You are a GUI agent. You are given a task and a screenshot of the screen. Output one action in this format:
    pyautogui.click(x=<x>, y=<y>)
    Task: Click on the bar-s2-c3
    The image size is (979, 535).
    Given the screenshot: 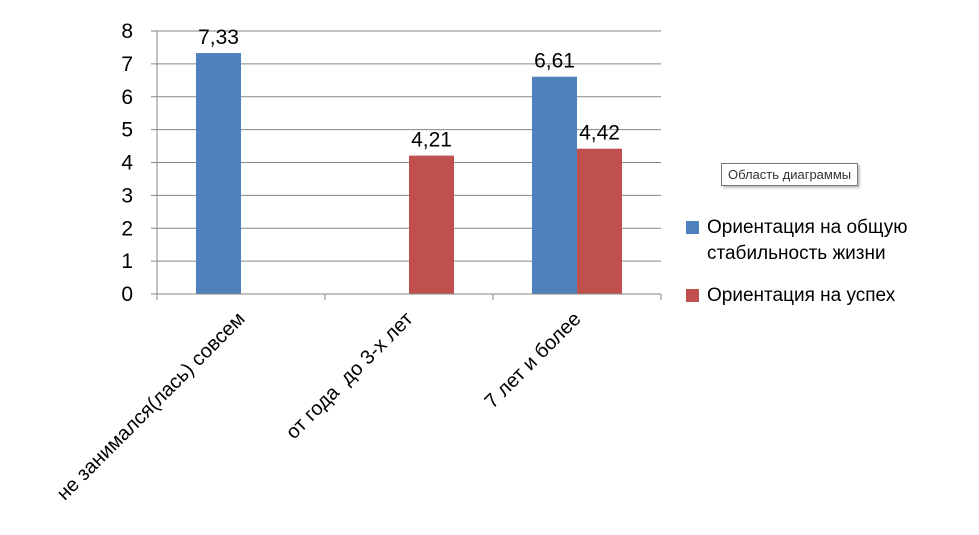 What is the action you would take?
    pyautogui.click(x=599, y=221)
    